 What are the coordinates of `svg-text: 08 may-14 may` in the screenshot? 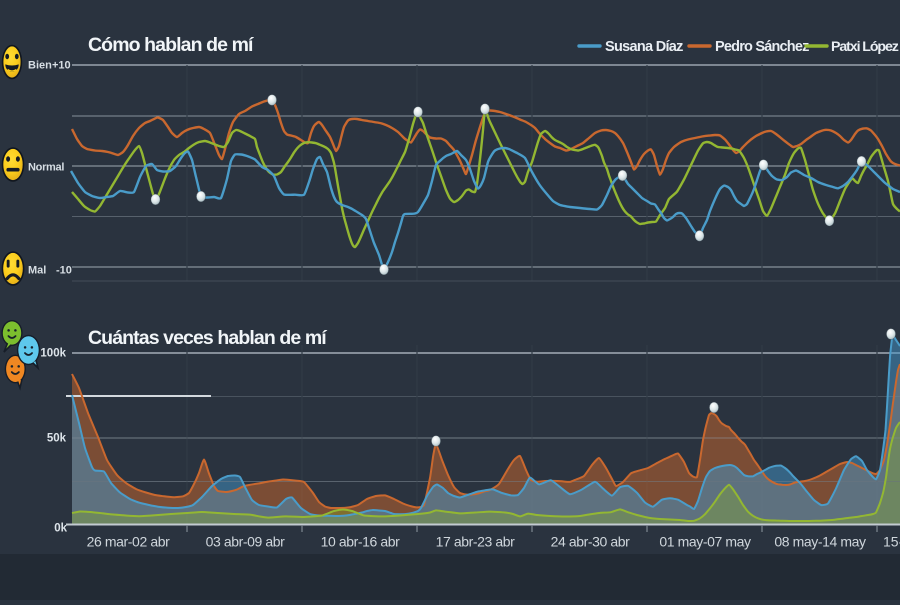 It's located at (820, 542).